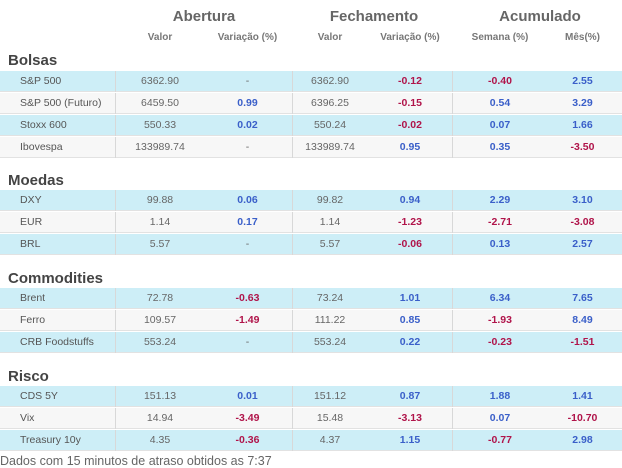  I want to click on cell-close: 133989.74, so click(330, 147).